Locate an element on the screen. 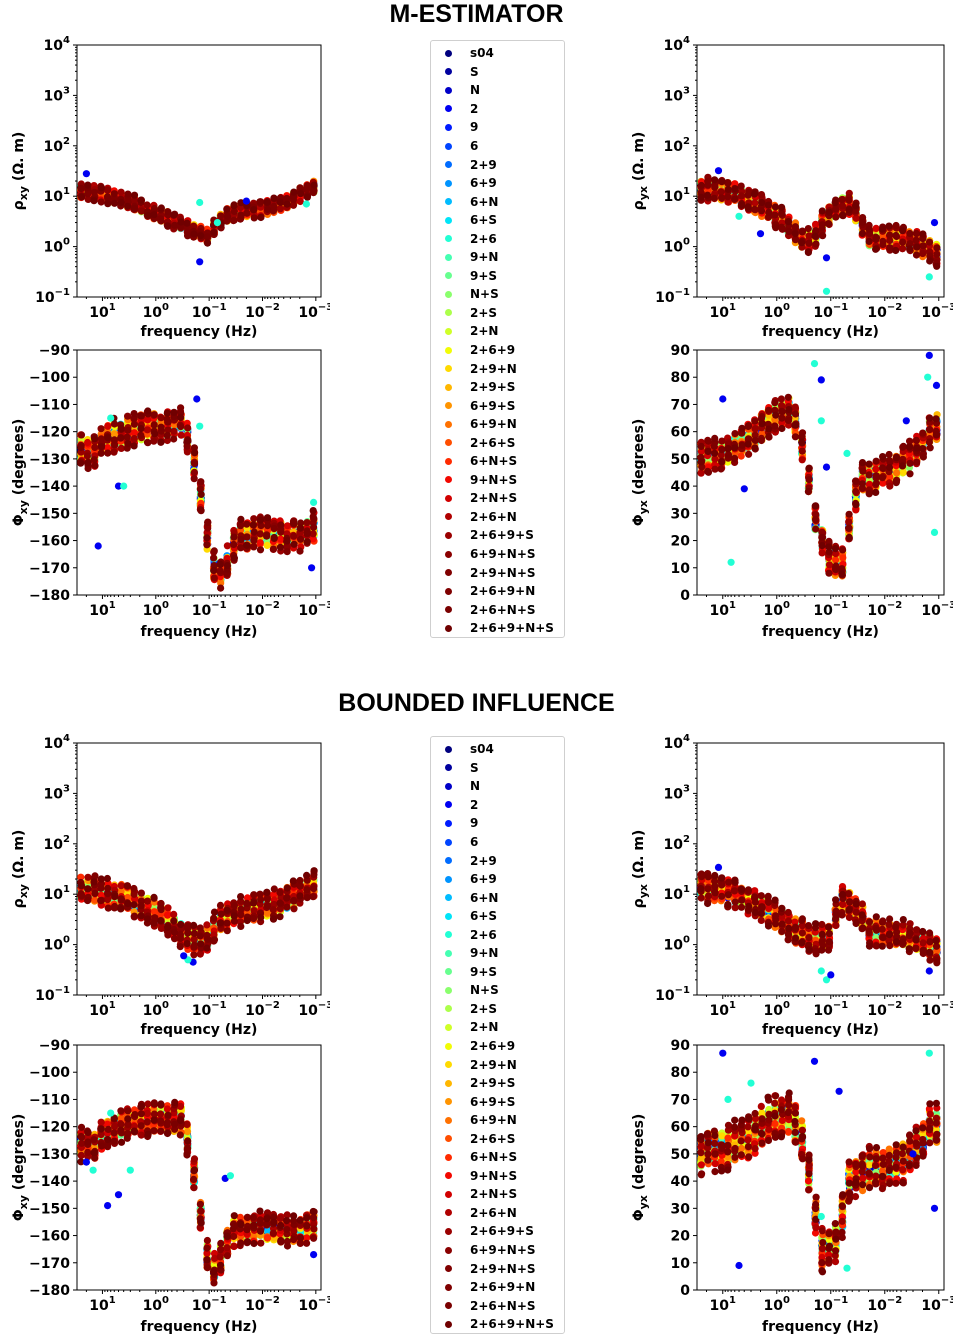 Image resolution: width=953 pixels, height=1339 pixels. x-tick-label: 10⁻¹ is located at coordinates (209, 311).